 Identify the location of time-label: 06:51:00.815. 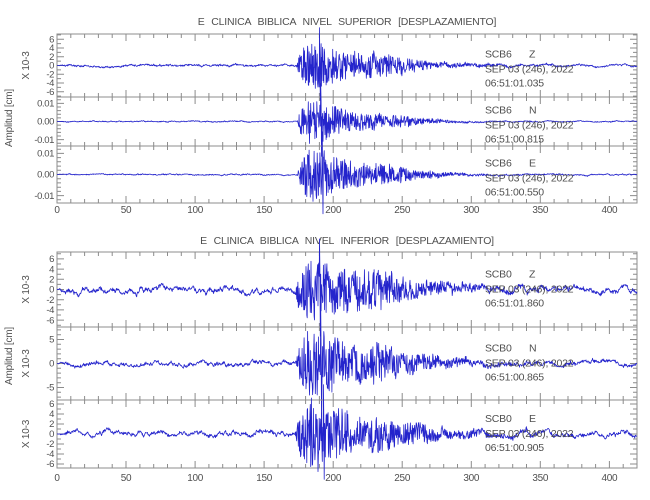
(514, 140).